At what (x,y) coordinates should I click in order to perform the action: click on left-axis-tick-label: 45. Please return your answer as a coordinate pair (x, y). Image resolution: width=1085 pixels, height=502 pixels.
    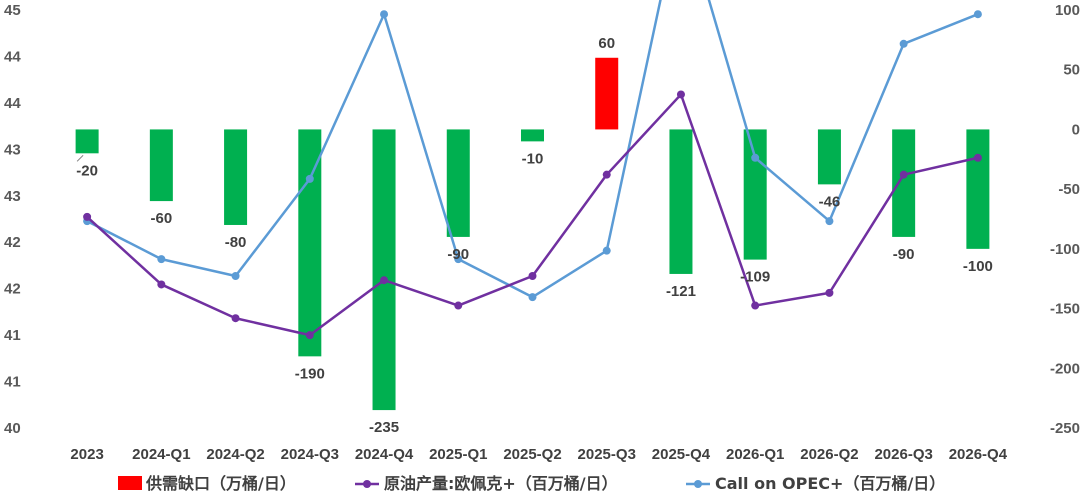
    Looking at the image, I should click on (12, 10).